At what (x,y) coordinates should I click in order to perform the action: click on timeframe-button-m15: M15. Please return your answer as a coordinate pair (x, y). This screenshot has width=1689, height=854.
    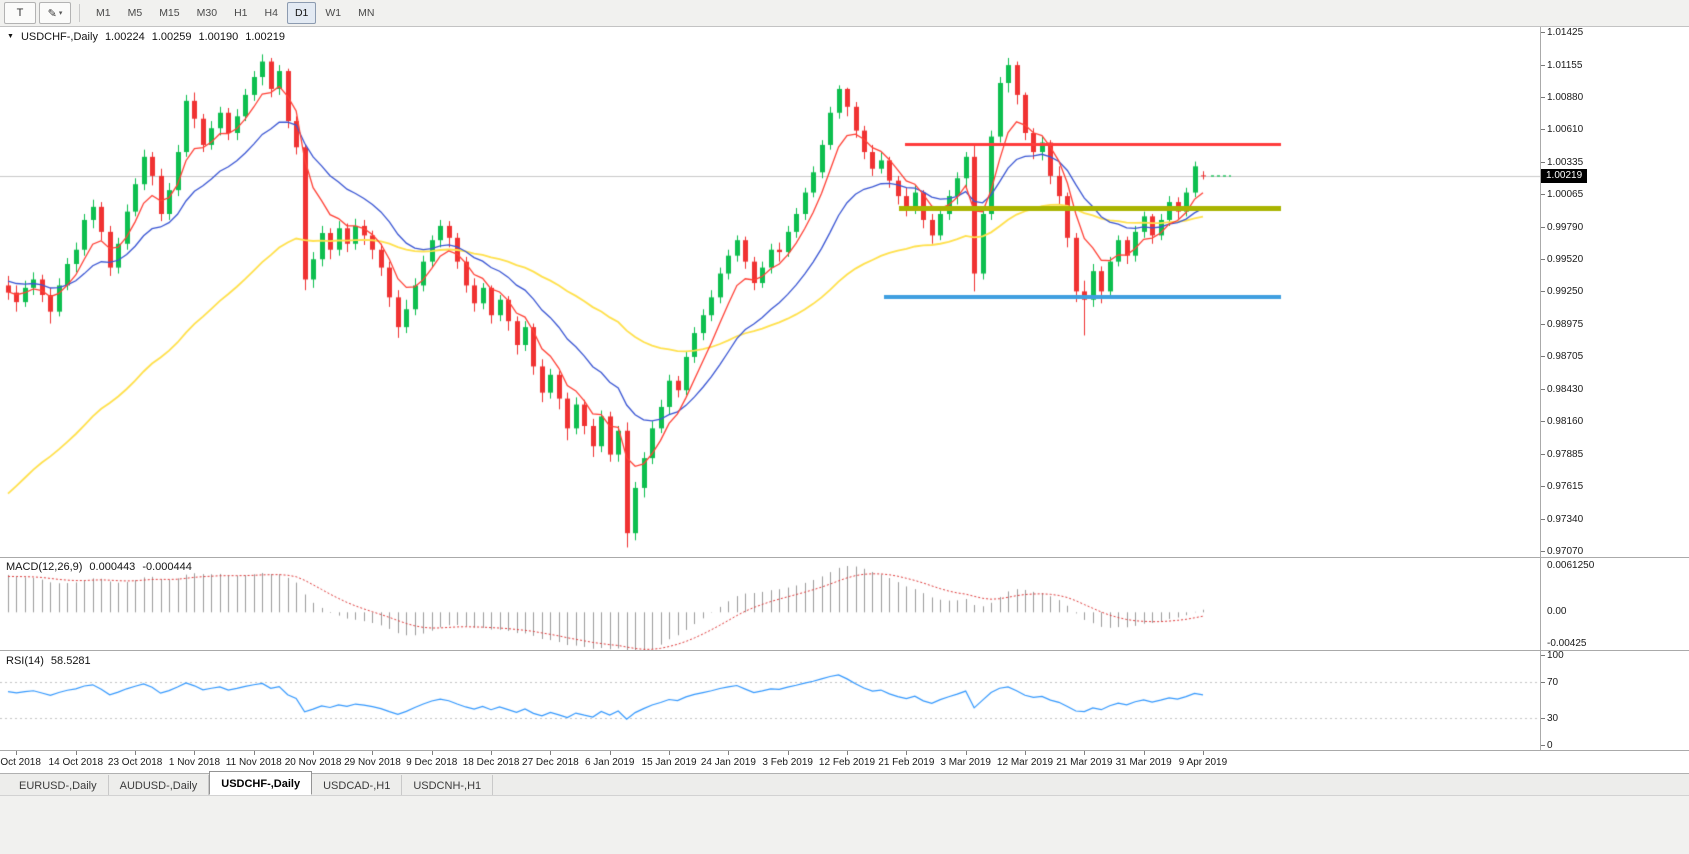
    Looking at the image, I should click on (169, 13).